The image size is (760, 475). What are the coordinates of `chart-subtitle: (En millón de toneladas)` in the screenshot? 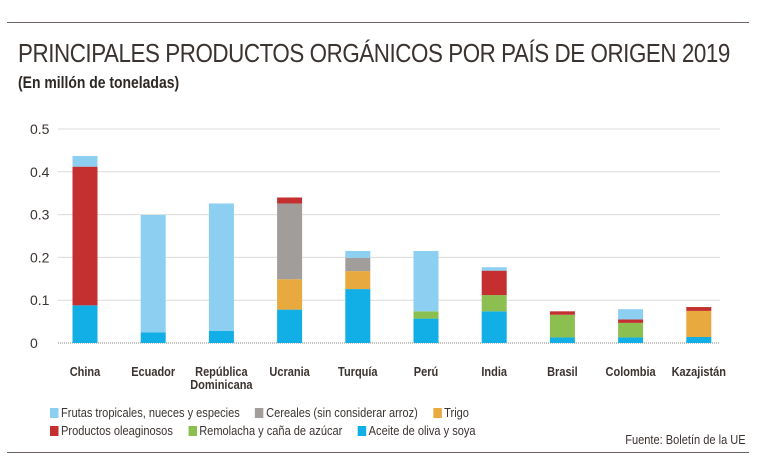 It's located at (99, 82).